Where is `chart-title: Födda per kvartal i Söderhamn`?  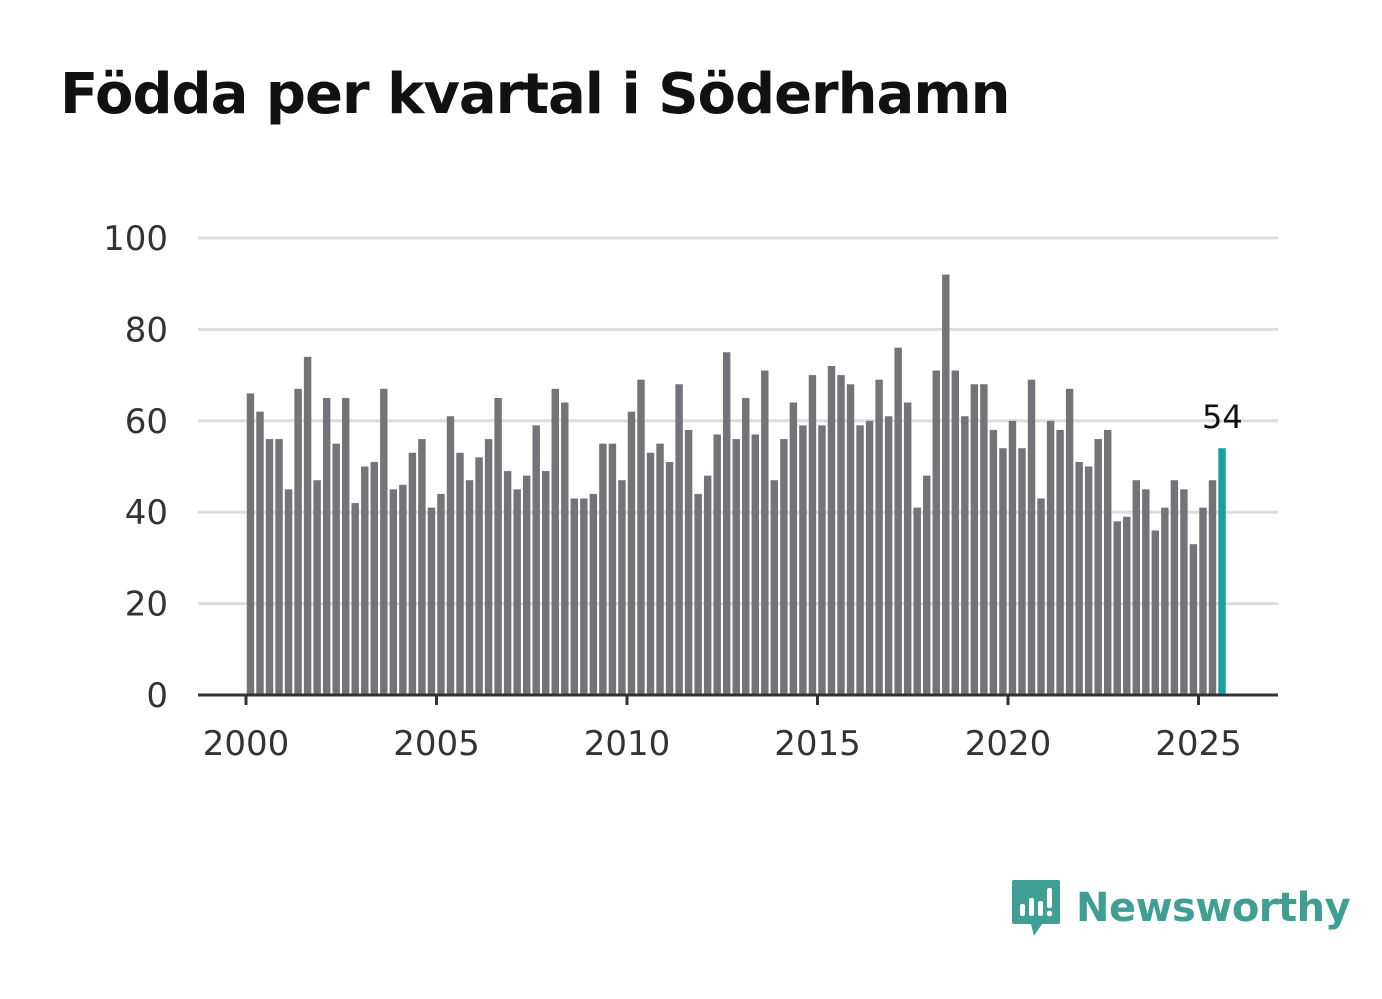 chart-title: Födda per kvartal i Söderhamn is located at coordinates (535, 94).